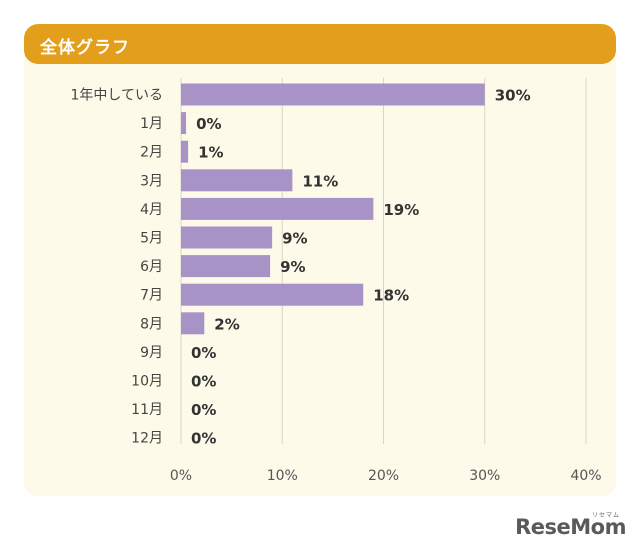  Describe the element at coordinates (117, 96) in the screenshot. I see `category-label: 1年中している` at that location.